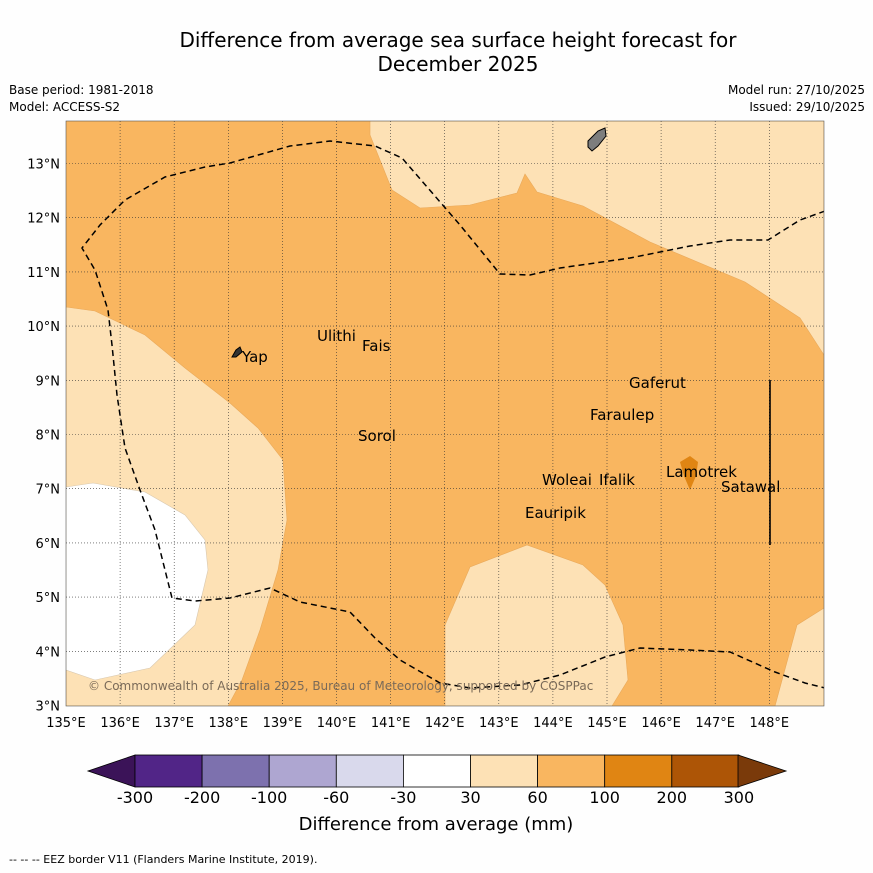 The width and height of the screenshot is (873, 873). I want to click on place-ifalik: Ifalik, so click(617, 480).